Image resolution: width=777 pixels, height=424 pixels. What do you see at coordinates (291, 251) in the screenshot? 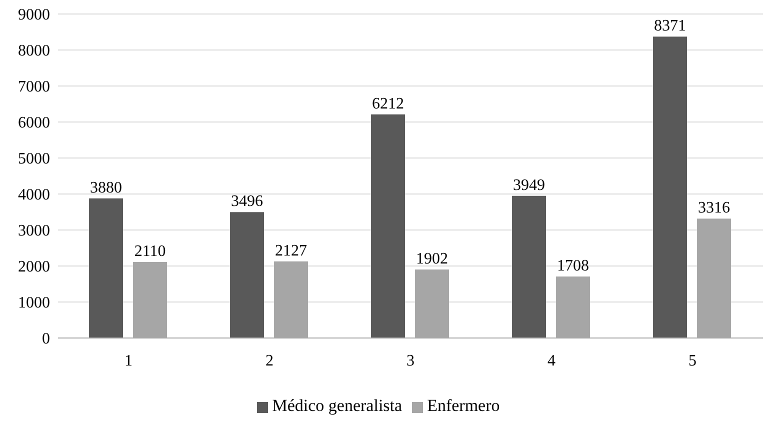
I see `data-label: 2127` at bounding box center [291, 251].